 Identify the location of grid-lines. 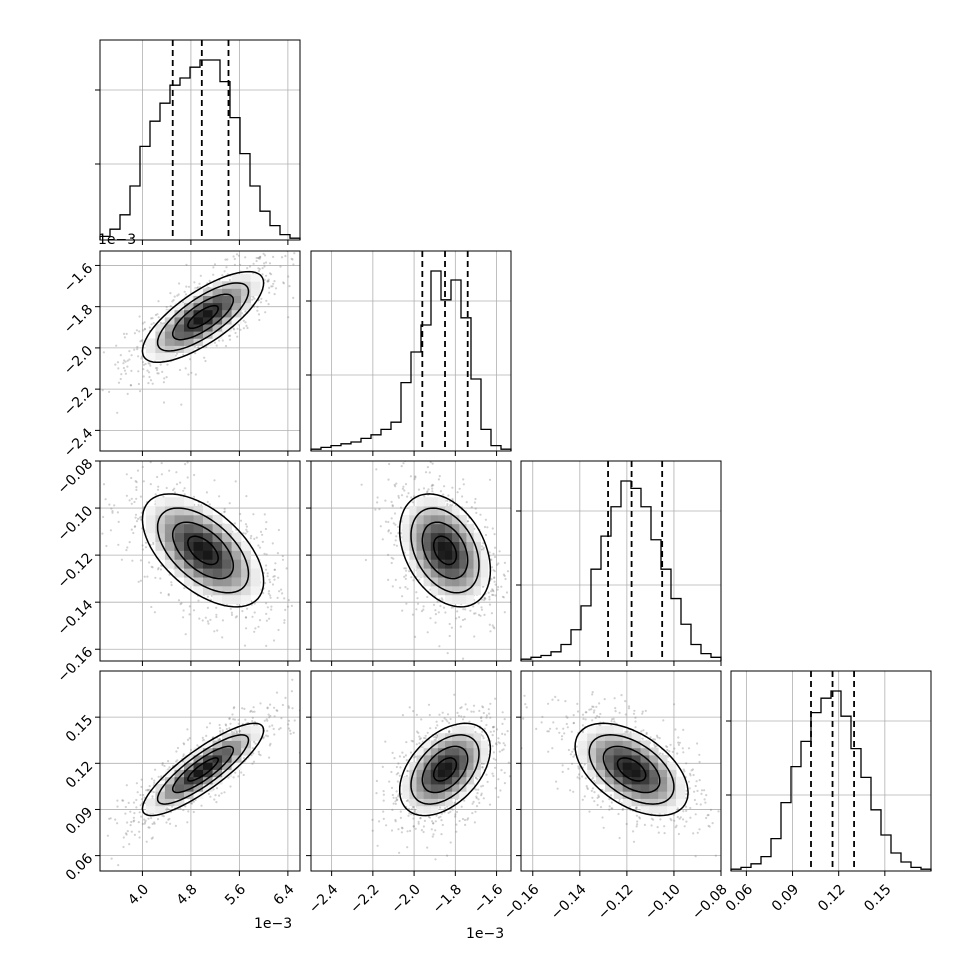
(200, 771).